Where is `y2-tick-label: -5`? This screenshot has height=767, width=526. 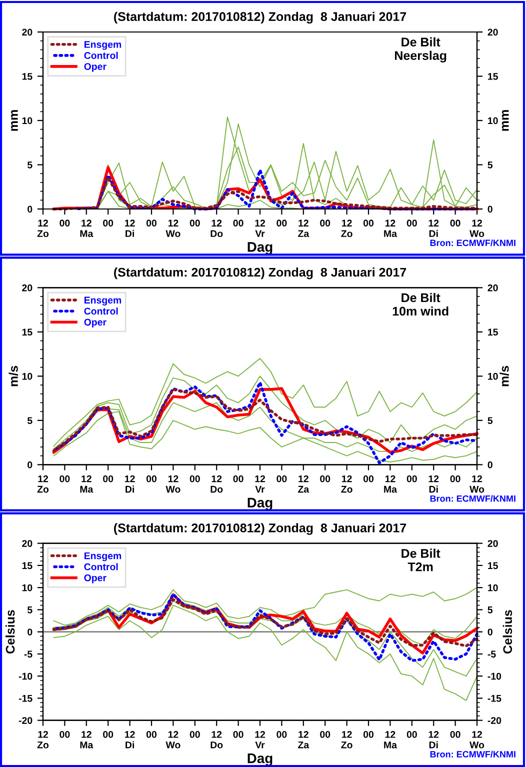 y2-tick-label: -5 is located at coordinates (492, 654).